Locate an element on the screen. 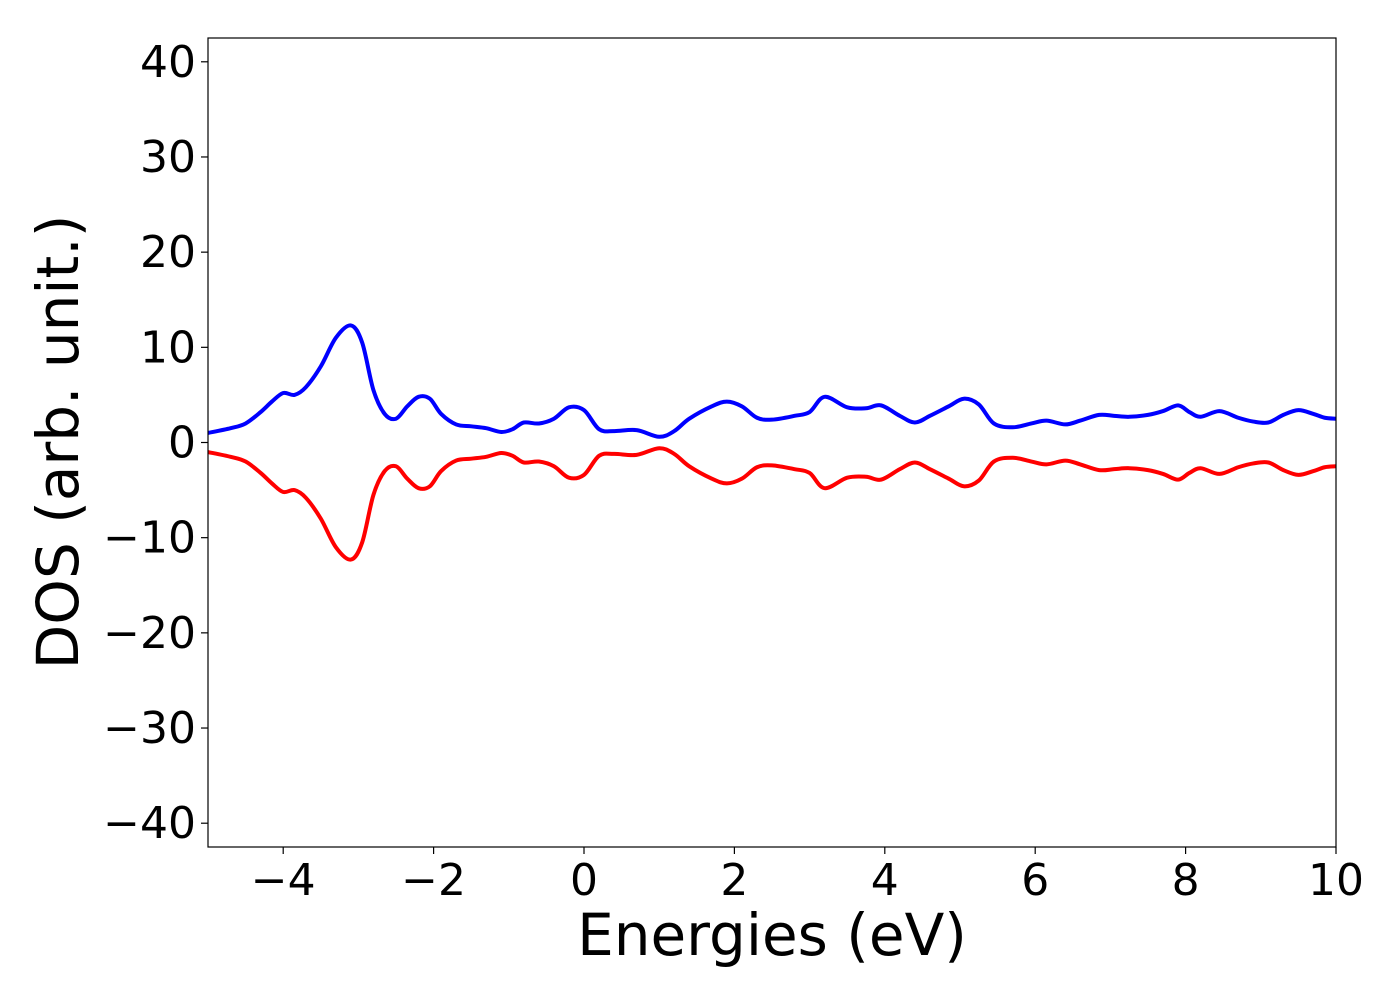 This screenshot has height=1000, width=1400. x-tick-label: 4 is located at coordinates (885, 880).